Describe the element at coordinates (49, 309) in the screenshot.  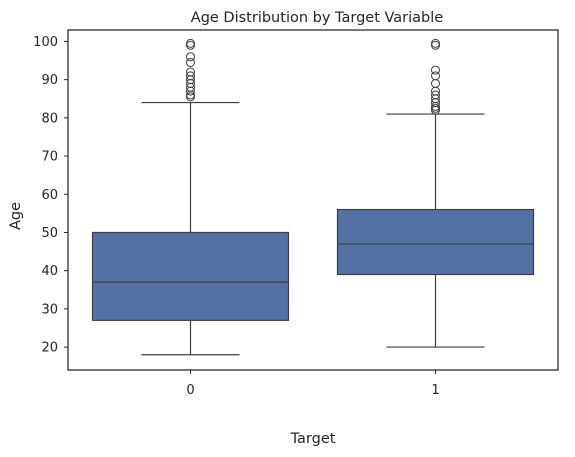
I see `y-tick-label: 30` at that location.